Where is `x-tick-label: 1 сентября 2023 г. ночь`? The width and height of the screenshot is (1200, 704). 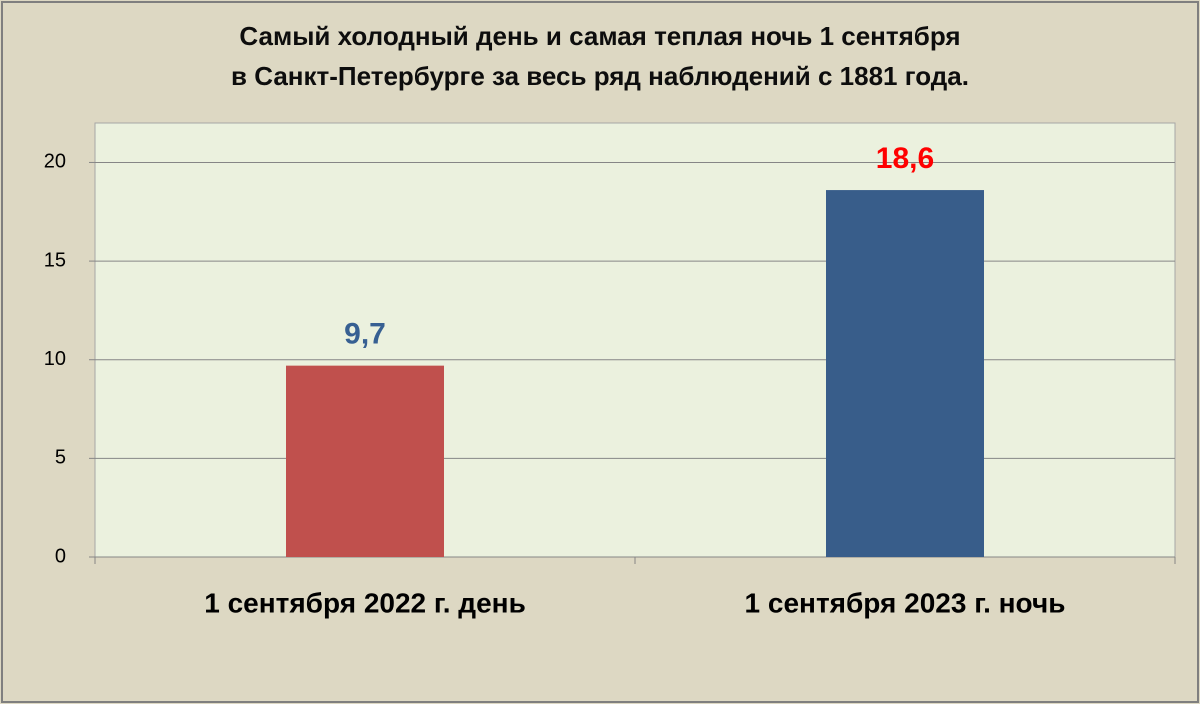 x-tick-label: 1 сентября 2023 г. ночь is located at coordinates (905, 602).